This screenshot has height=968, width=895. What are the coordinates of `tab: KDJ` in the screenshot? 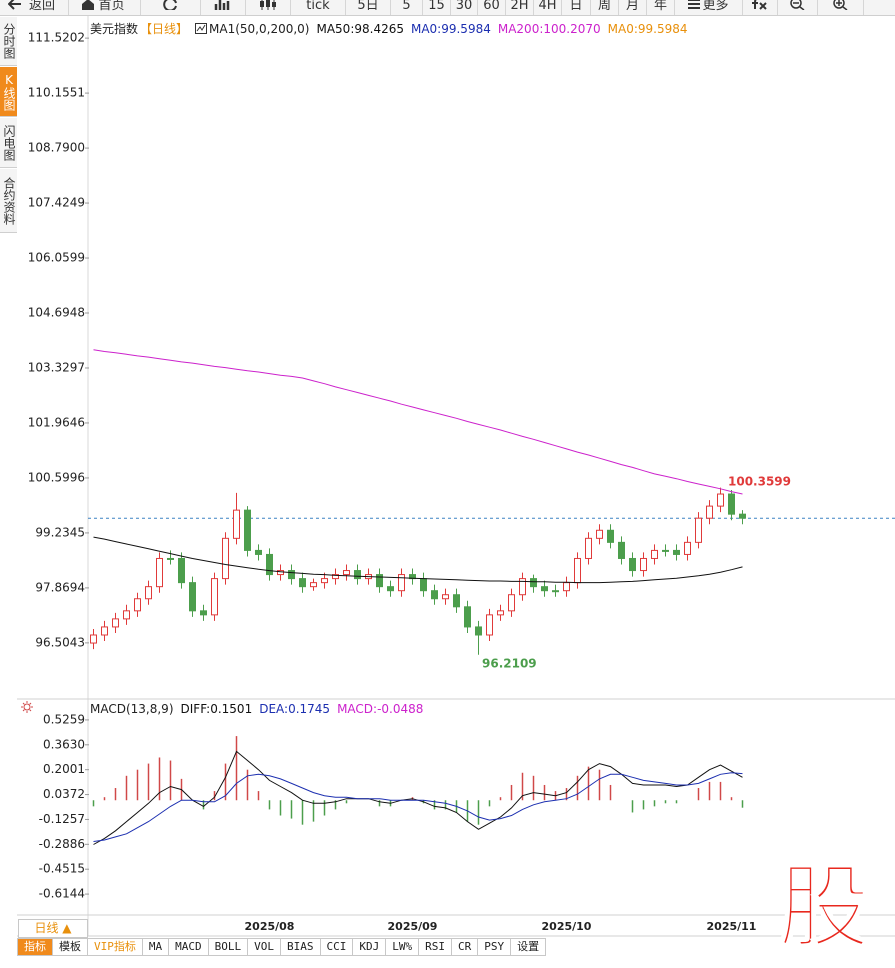 It's located at (370, 947).